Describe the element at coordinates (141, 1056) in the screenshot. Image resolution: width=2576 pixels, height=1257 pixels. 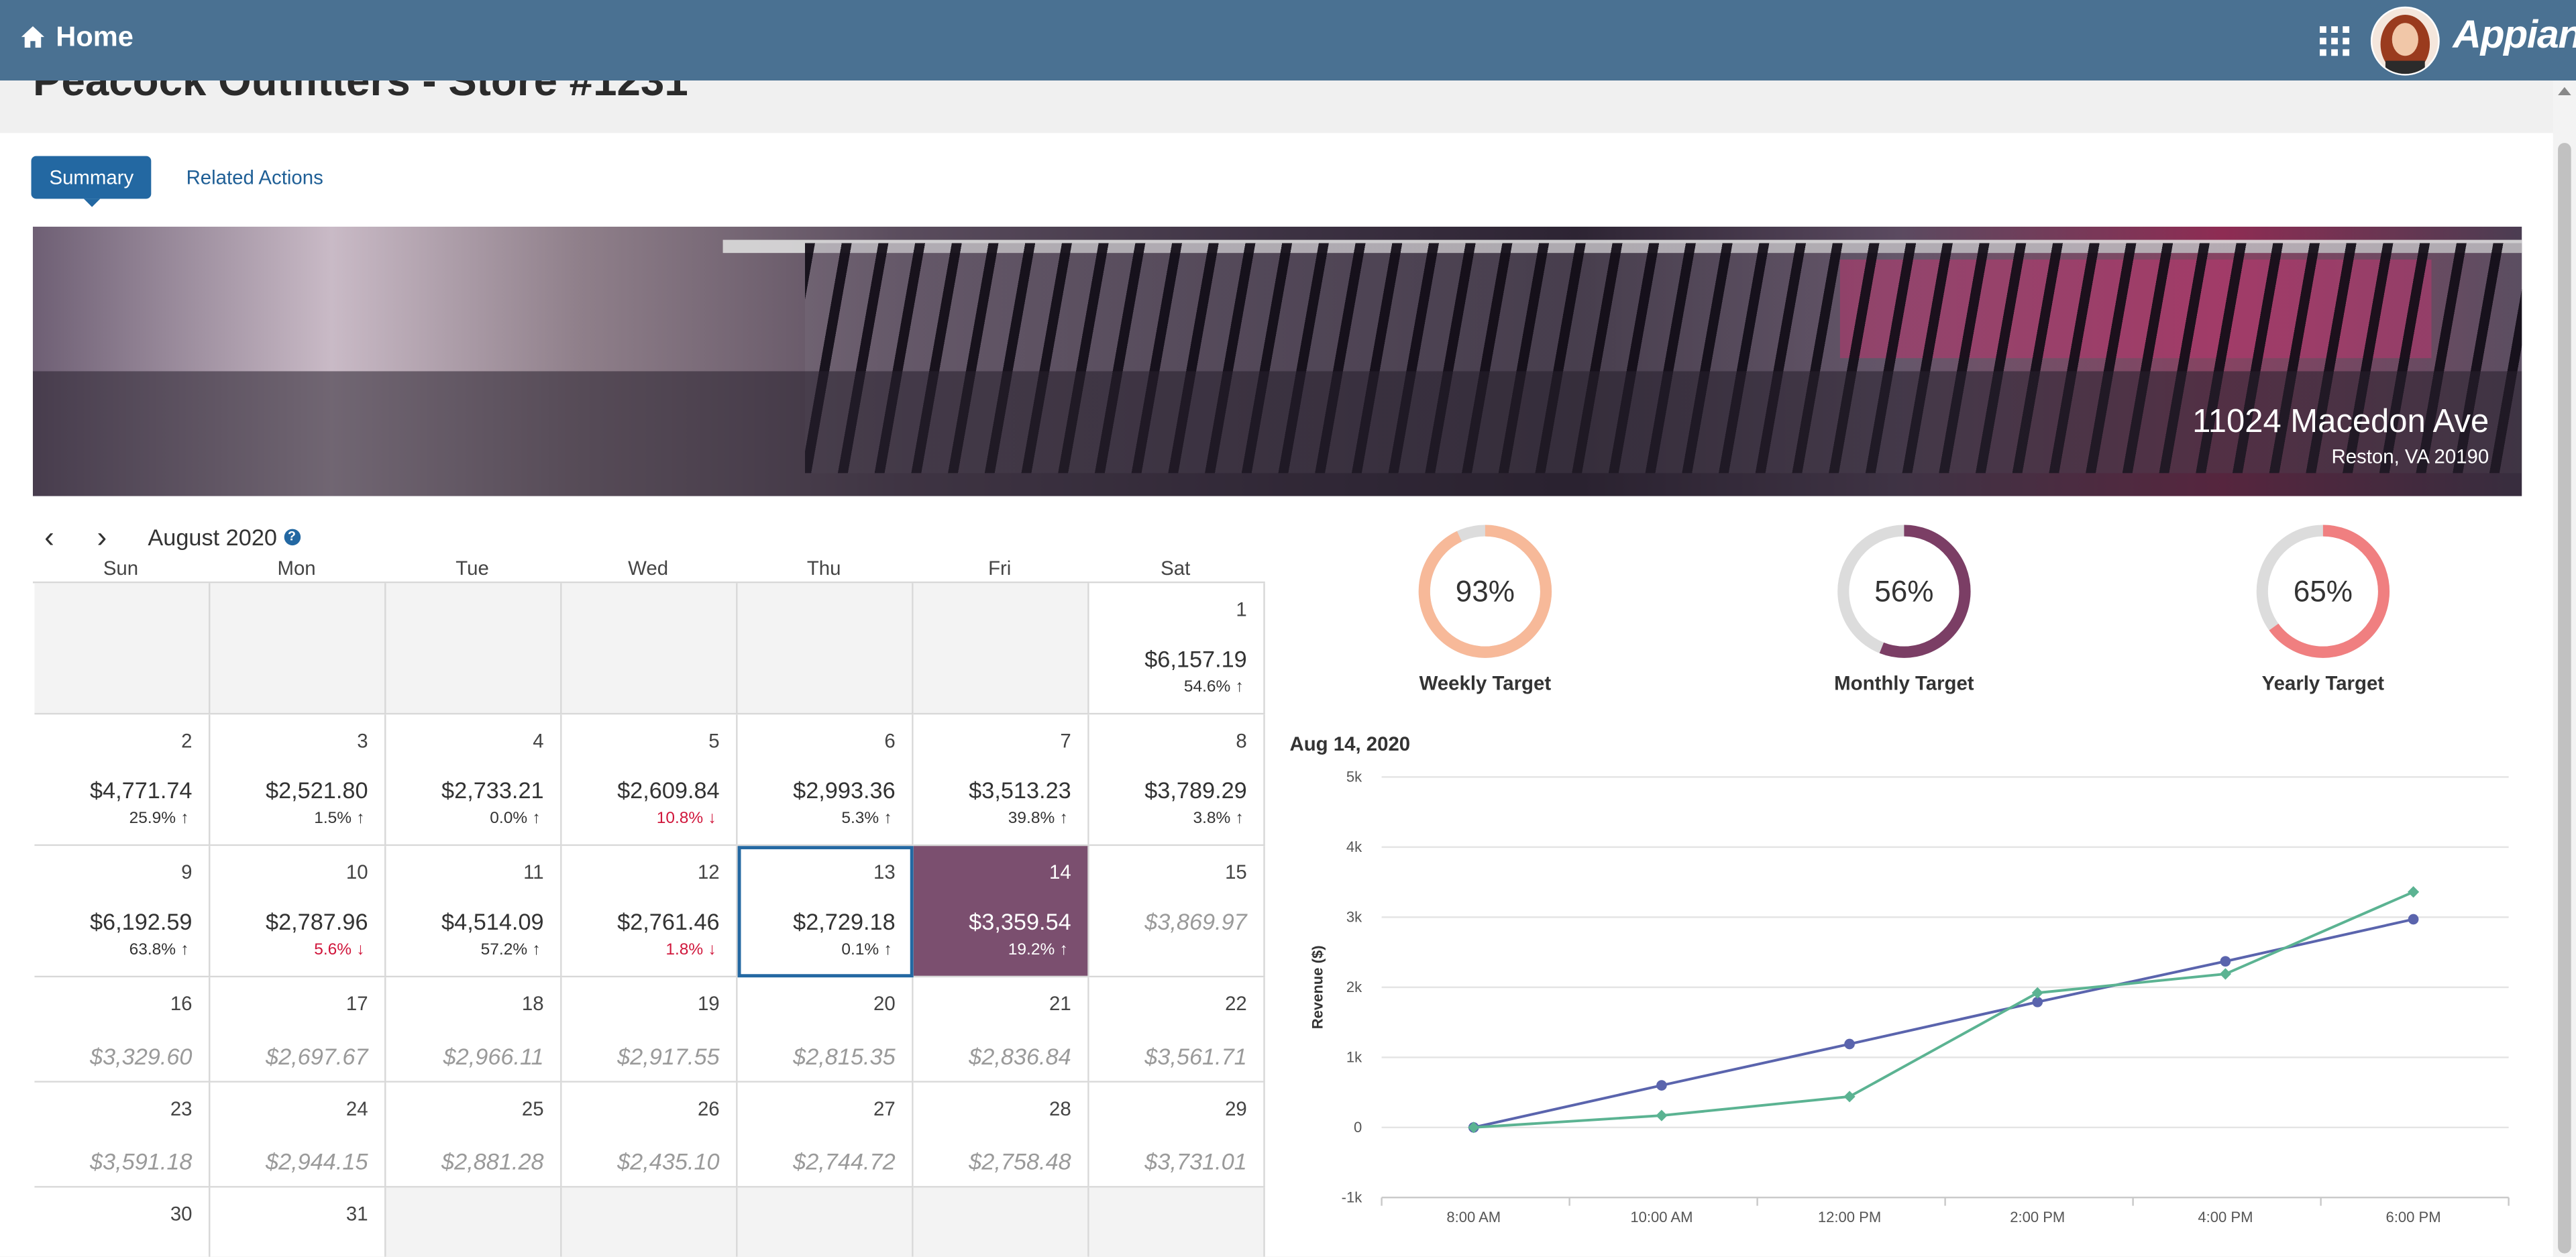
I see `day-revenue: $3,329.60` at that location.